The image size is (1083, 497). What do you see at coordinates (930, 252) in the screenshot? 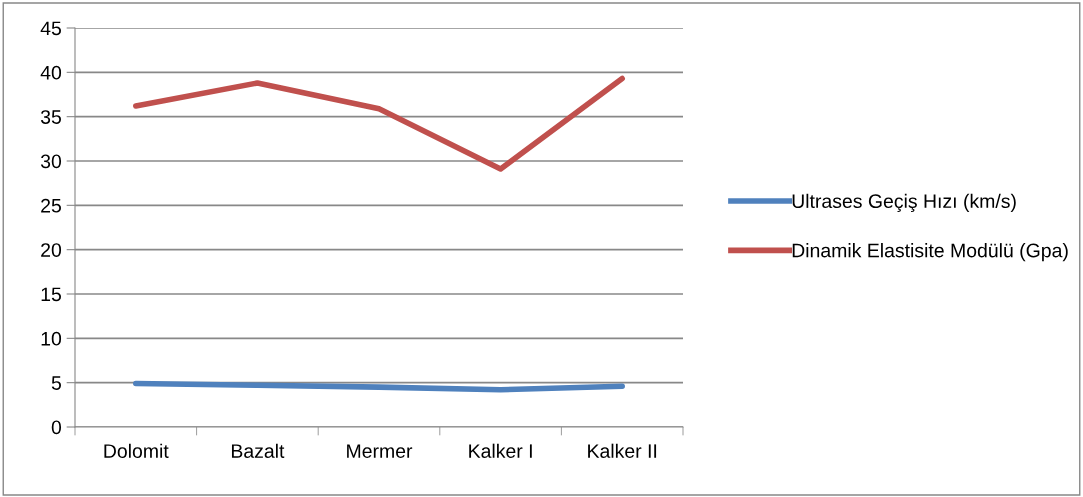
I see `legend-label: Dinamik Elastisite Modülü (Gpa)` at bounding box center [930, 252].